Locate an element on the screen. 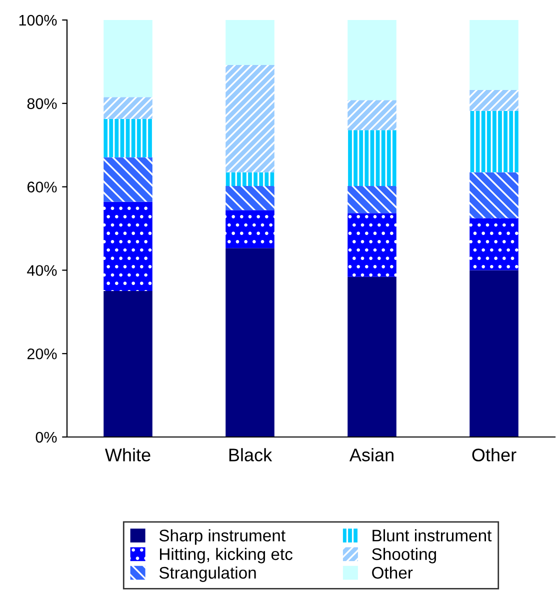 The width and height of the screenshot is (560, 597). y-tick-label: 40% is located at coordinates (42, 270).